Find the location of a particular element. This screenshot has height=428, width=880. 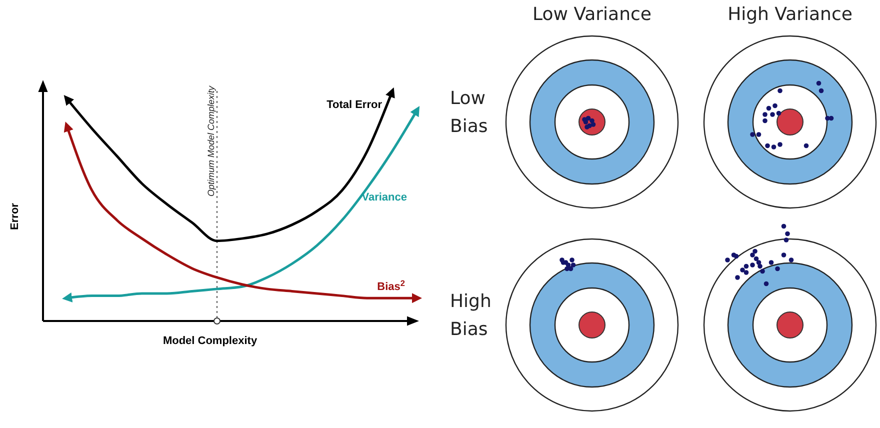

x-axis-title: Model Complexity is located at coordinates (210, 341).